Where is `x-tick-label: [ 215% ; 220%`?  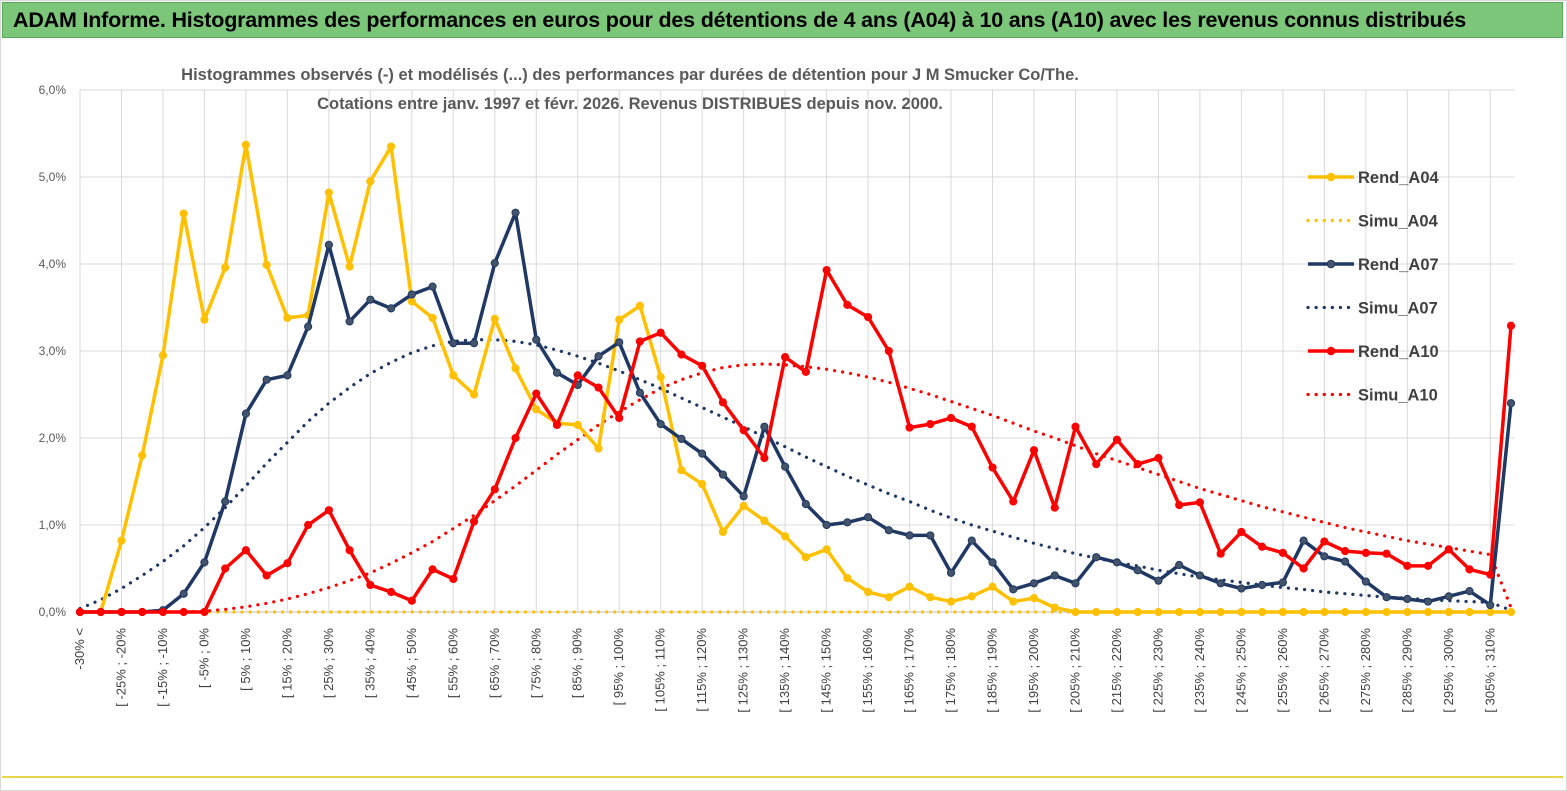
x-tick-label: [ 215% ; 220% is located at coordinates (1116, 670).